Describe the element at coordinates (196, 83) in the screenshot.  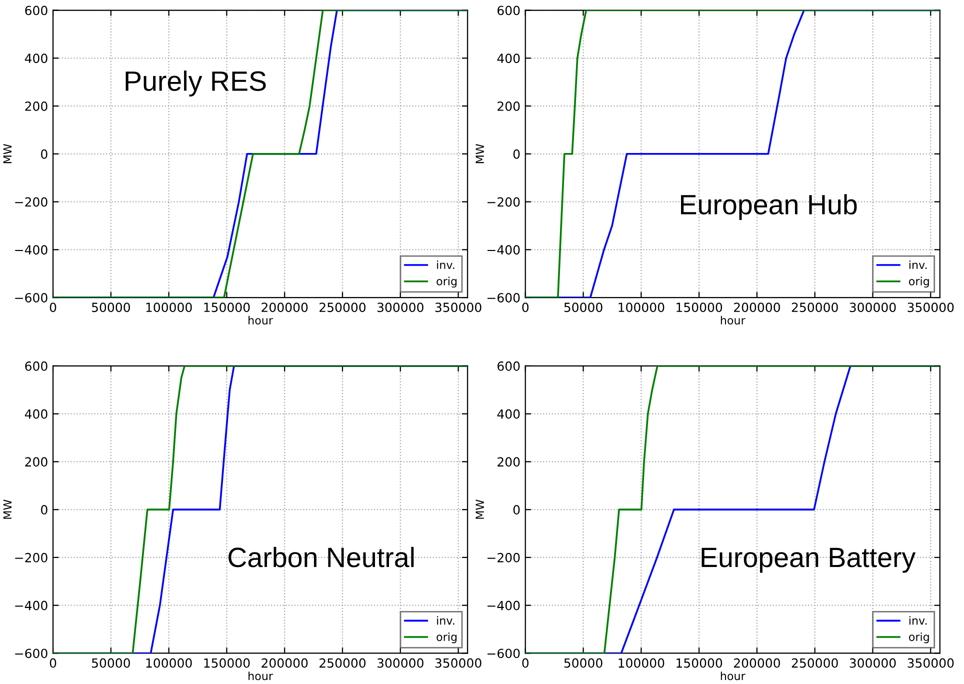
I see `annotation: Purely RES` at that location.